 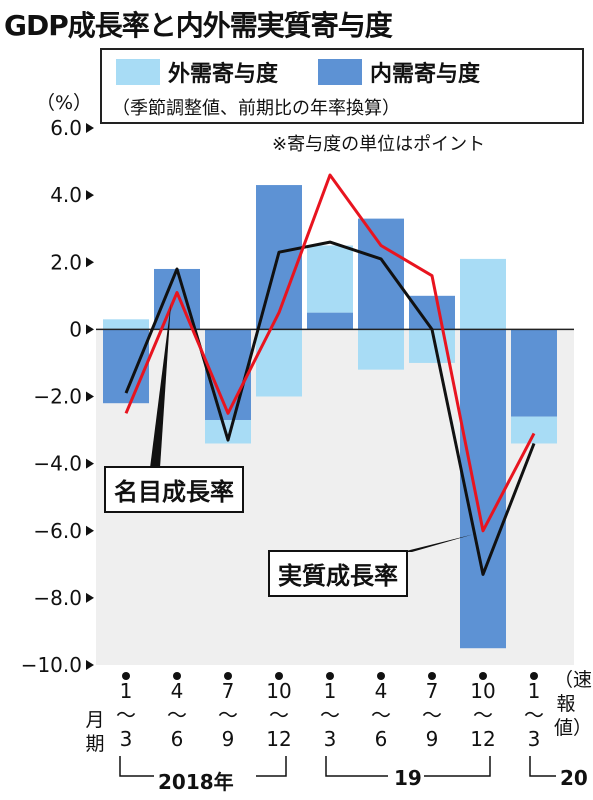 I want to click on year-label-2020: 20, so click(x=574, y=778).